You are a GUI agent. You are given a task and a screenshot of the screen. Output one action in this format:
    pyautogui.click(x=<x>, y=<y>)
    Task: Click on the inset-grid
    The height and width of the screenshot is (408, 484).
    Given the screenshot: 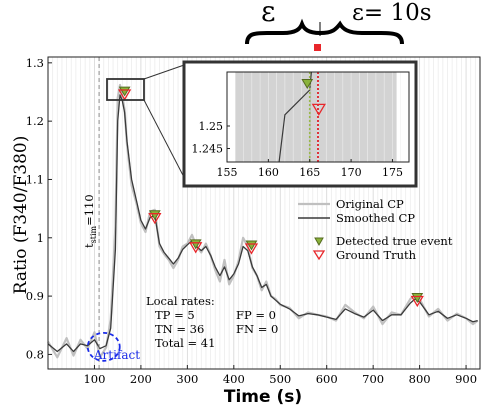 What is the action you would take?
    pyautogui.click(x=318, y=117)
    